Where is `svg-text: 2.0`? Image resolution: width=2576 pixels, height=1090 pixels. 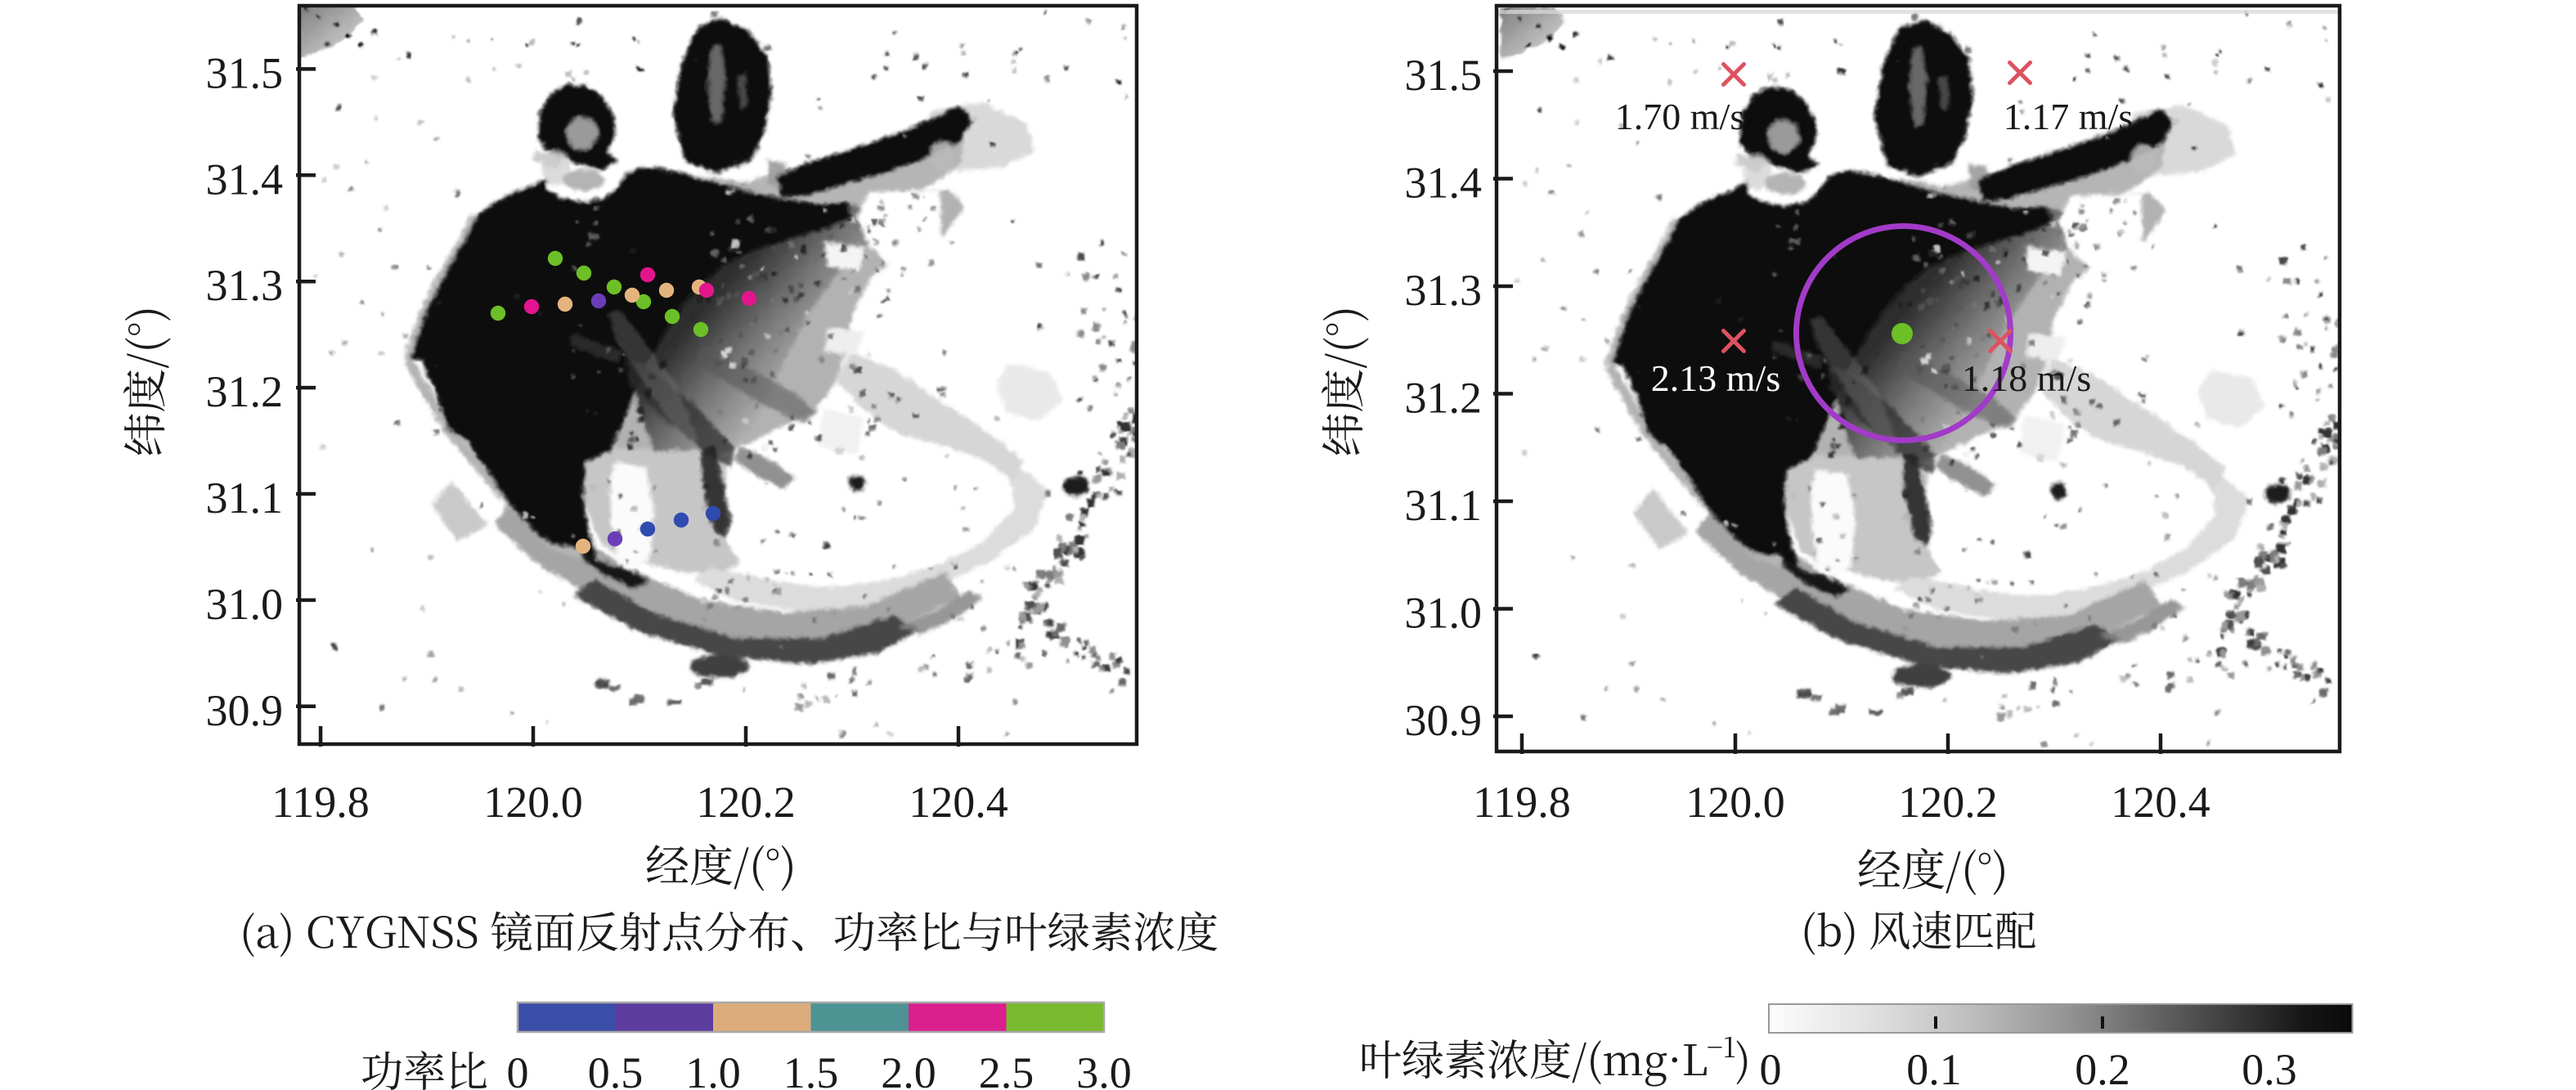
svg-text: 2.0 is located at coordinates (908, 1069).